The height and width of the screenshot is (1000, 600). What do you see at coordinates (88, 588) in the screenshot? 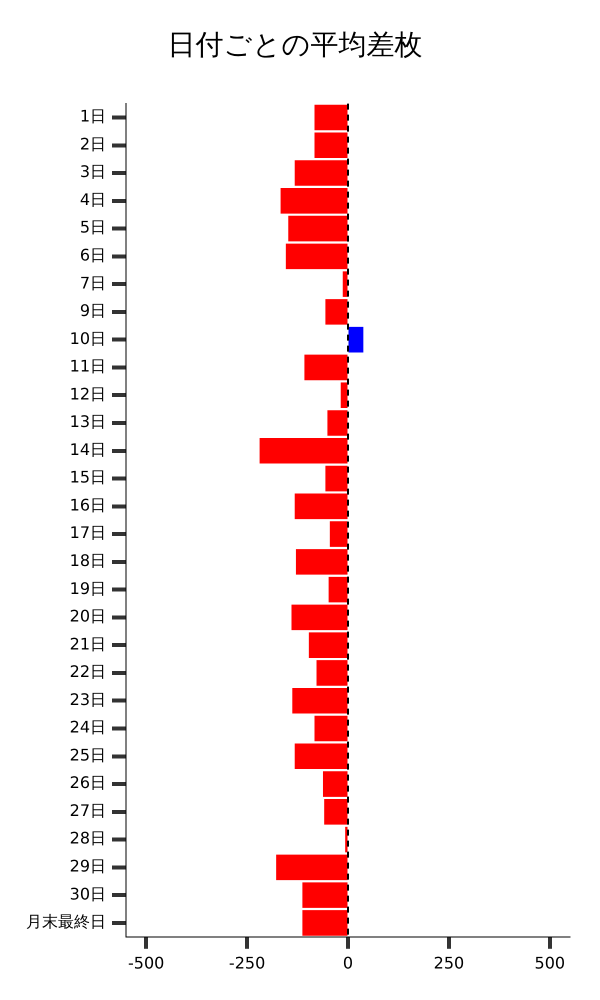
I see `y-tick-label: 19日` at bounding box center [88, 588].